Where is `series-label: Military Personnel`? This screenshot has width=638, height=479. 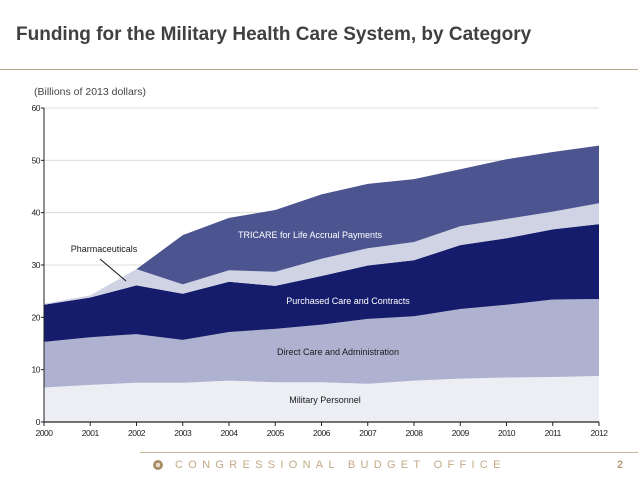
series-label: Military Personnel is located at coordinates (325, 400).